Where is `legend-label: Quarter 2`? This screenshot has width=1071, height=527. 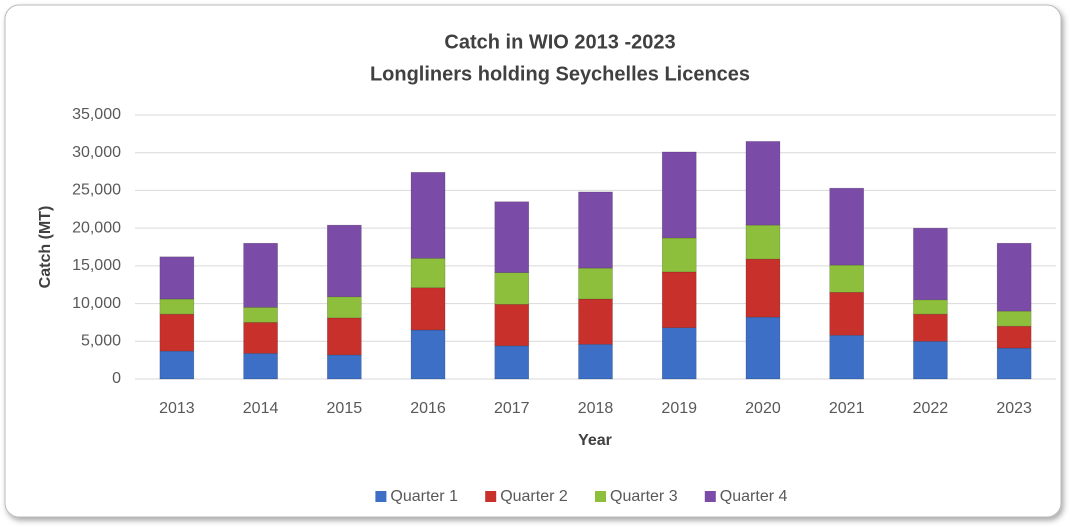 legend-label: Quarter 2 is located at coordinates (534, 496).